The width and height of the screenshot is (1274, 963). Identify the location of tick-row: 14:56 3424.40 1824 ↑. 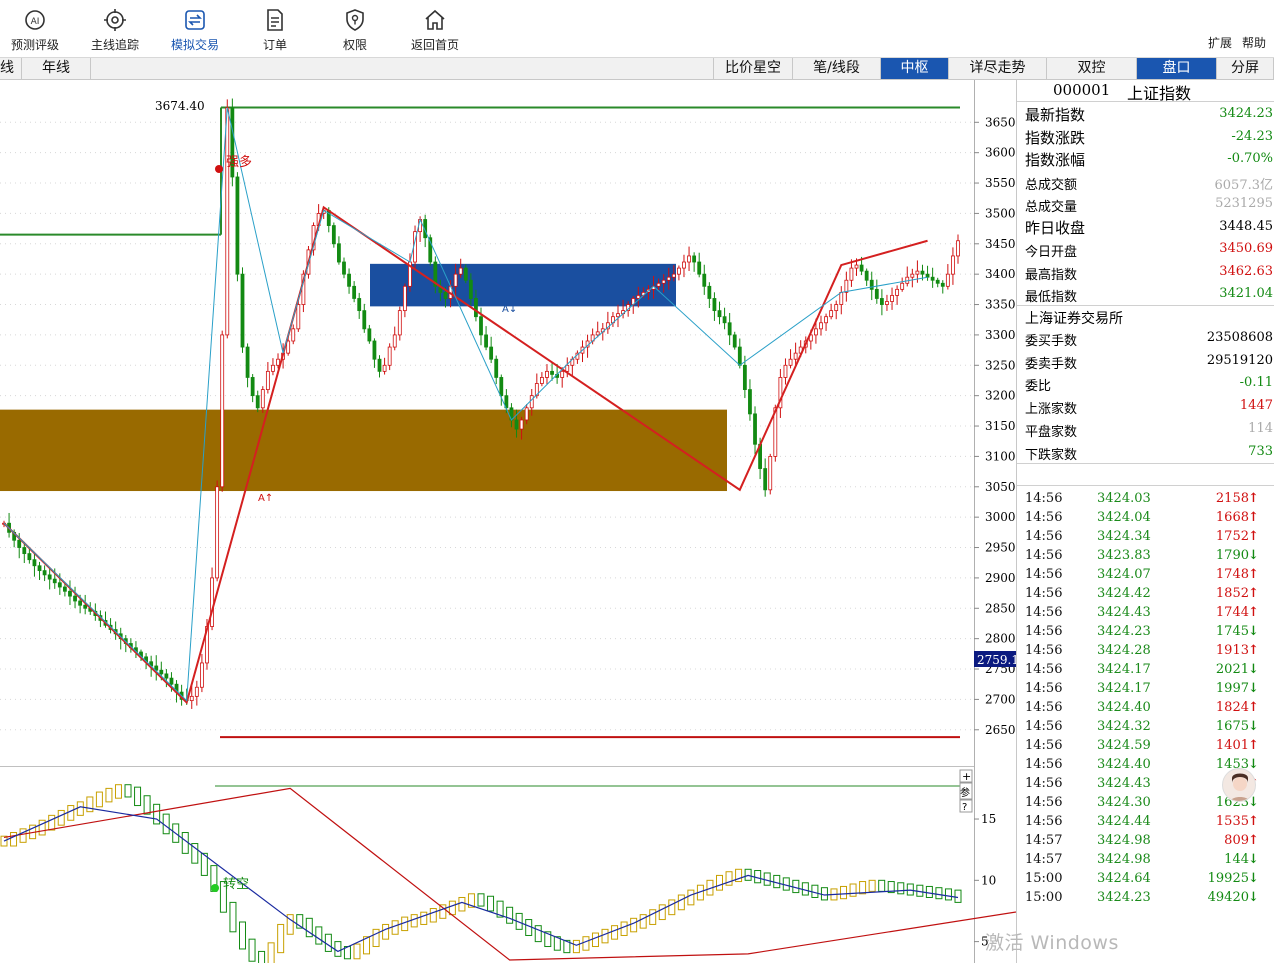
(1145, 709).